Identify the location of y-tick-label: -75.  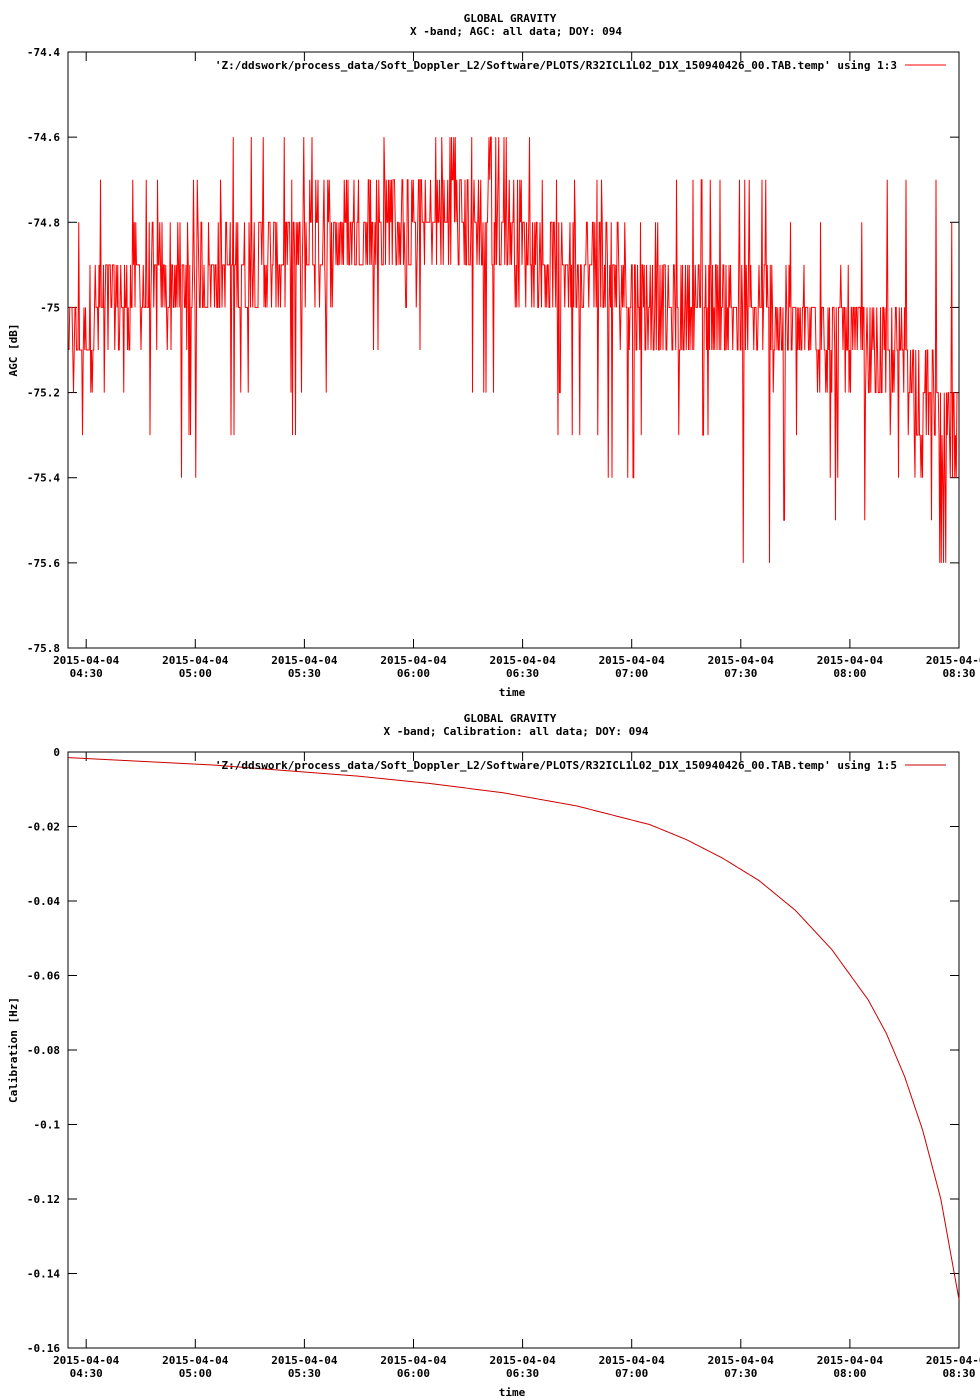
(50, 307).